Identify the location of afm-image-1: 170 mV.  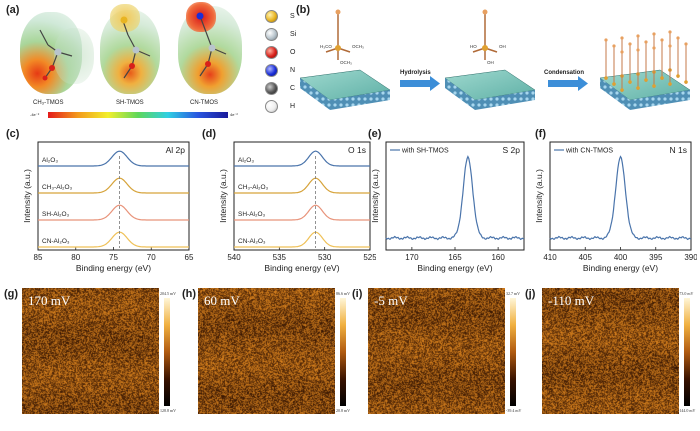
(90, 351).